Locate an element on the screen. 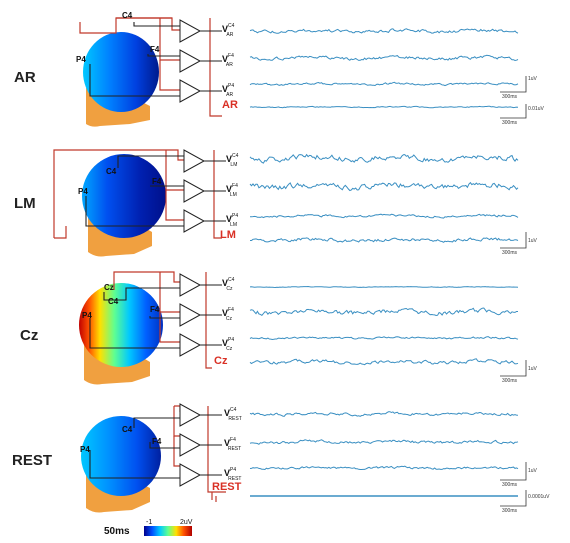  channel-label-ar-1: VC4 AR is located at coordinates (228, 30).